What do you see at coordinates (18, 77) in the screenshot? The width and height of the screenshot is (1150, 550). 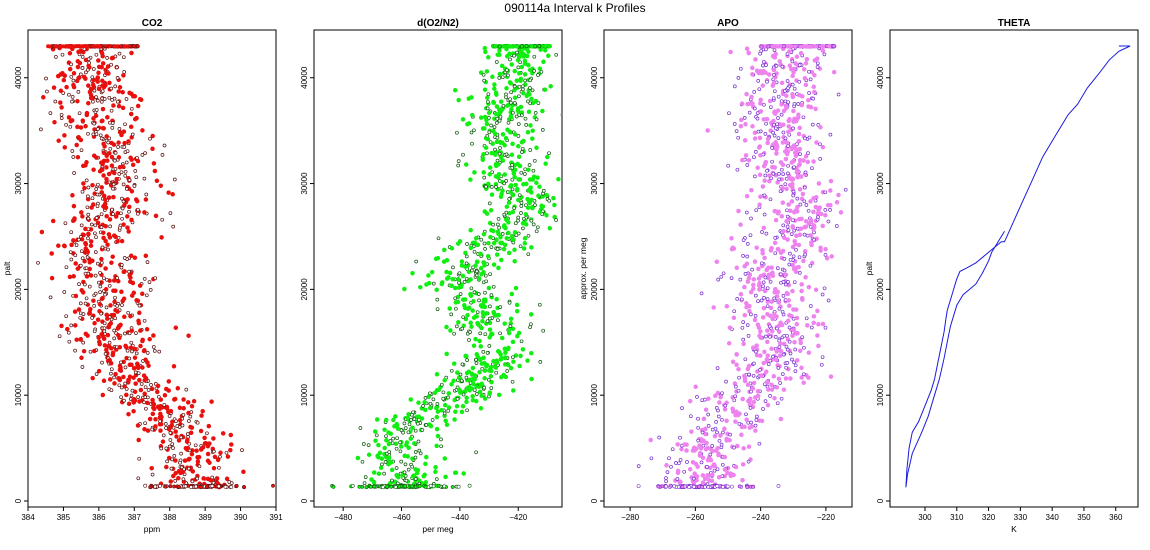 I see `y-tick-label: 40000` at bounding box center [18, 77].